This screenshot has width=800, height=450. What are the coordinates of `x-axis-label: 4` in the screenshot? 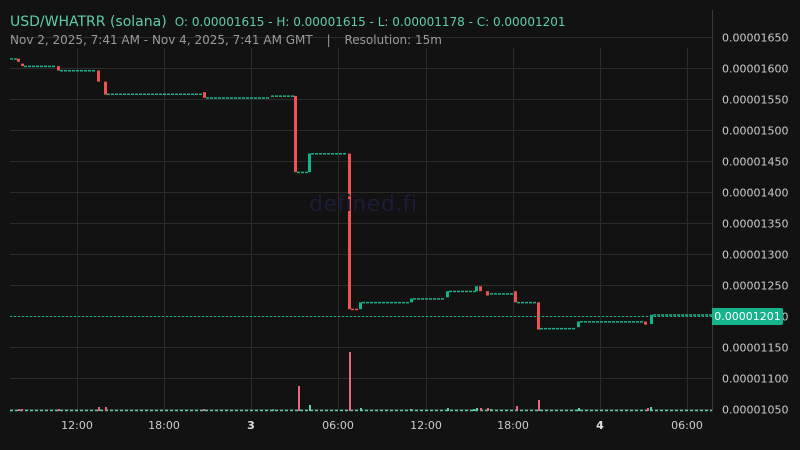 It's located at (600, 425).